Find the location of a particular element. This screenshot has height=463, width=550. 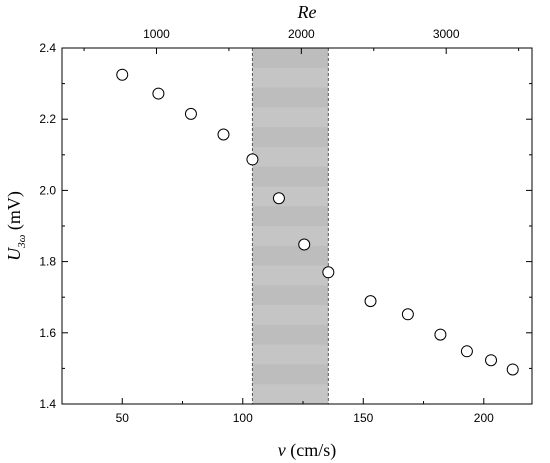

x-tick-label: 50 is located at coordinates (123, 418).